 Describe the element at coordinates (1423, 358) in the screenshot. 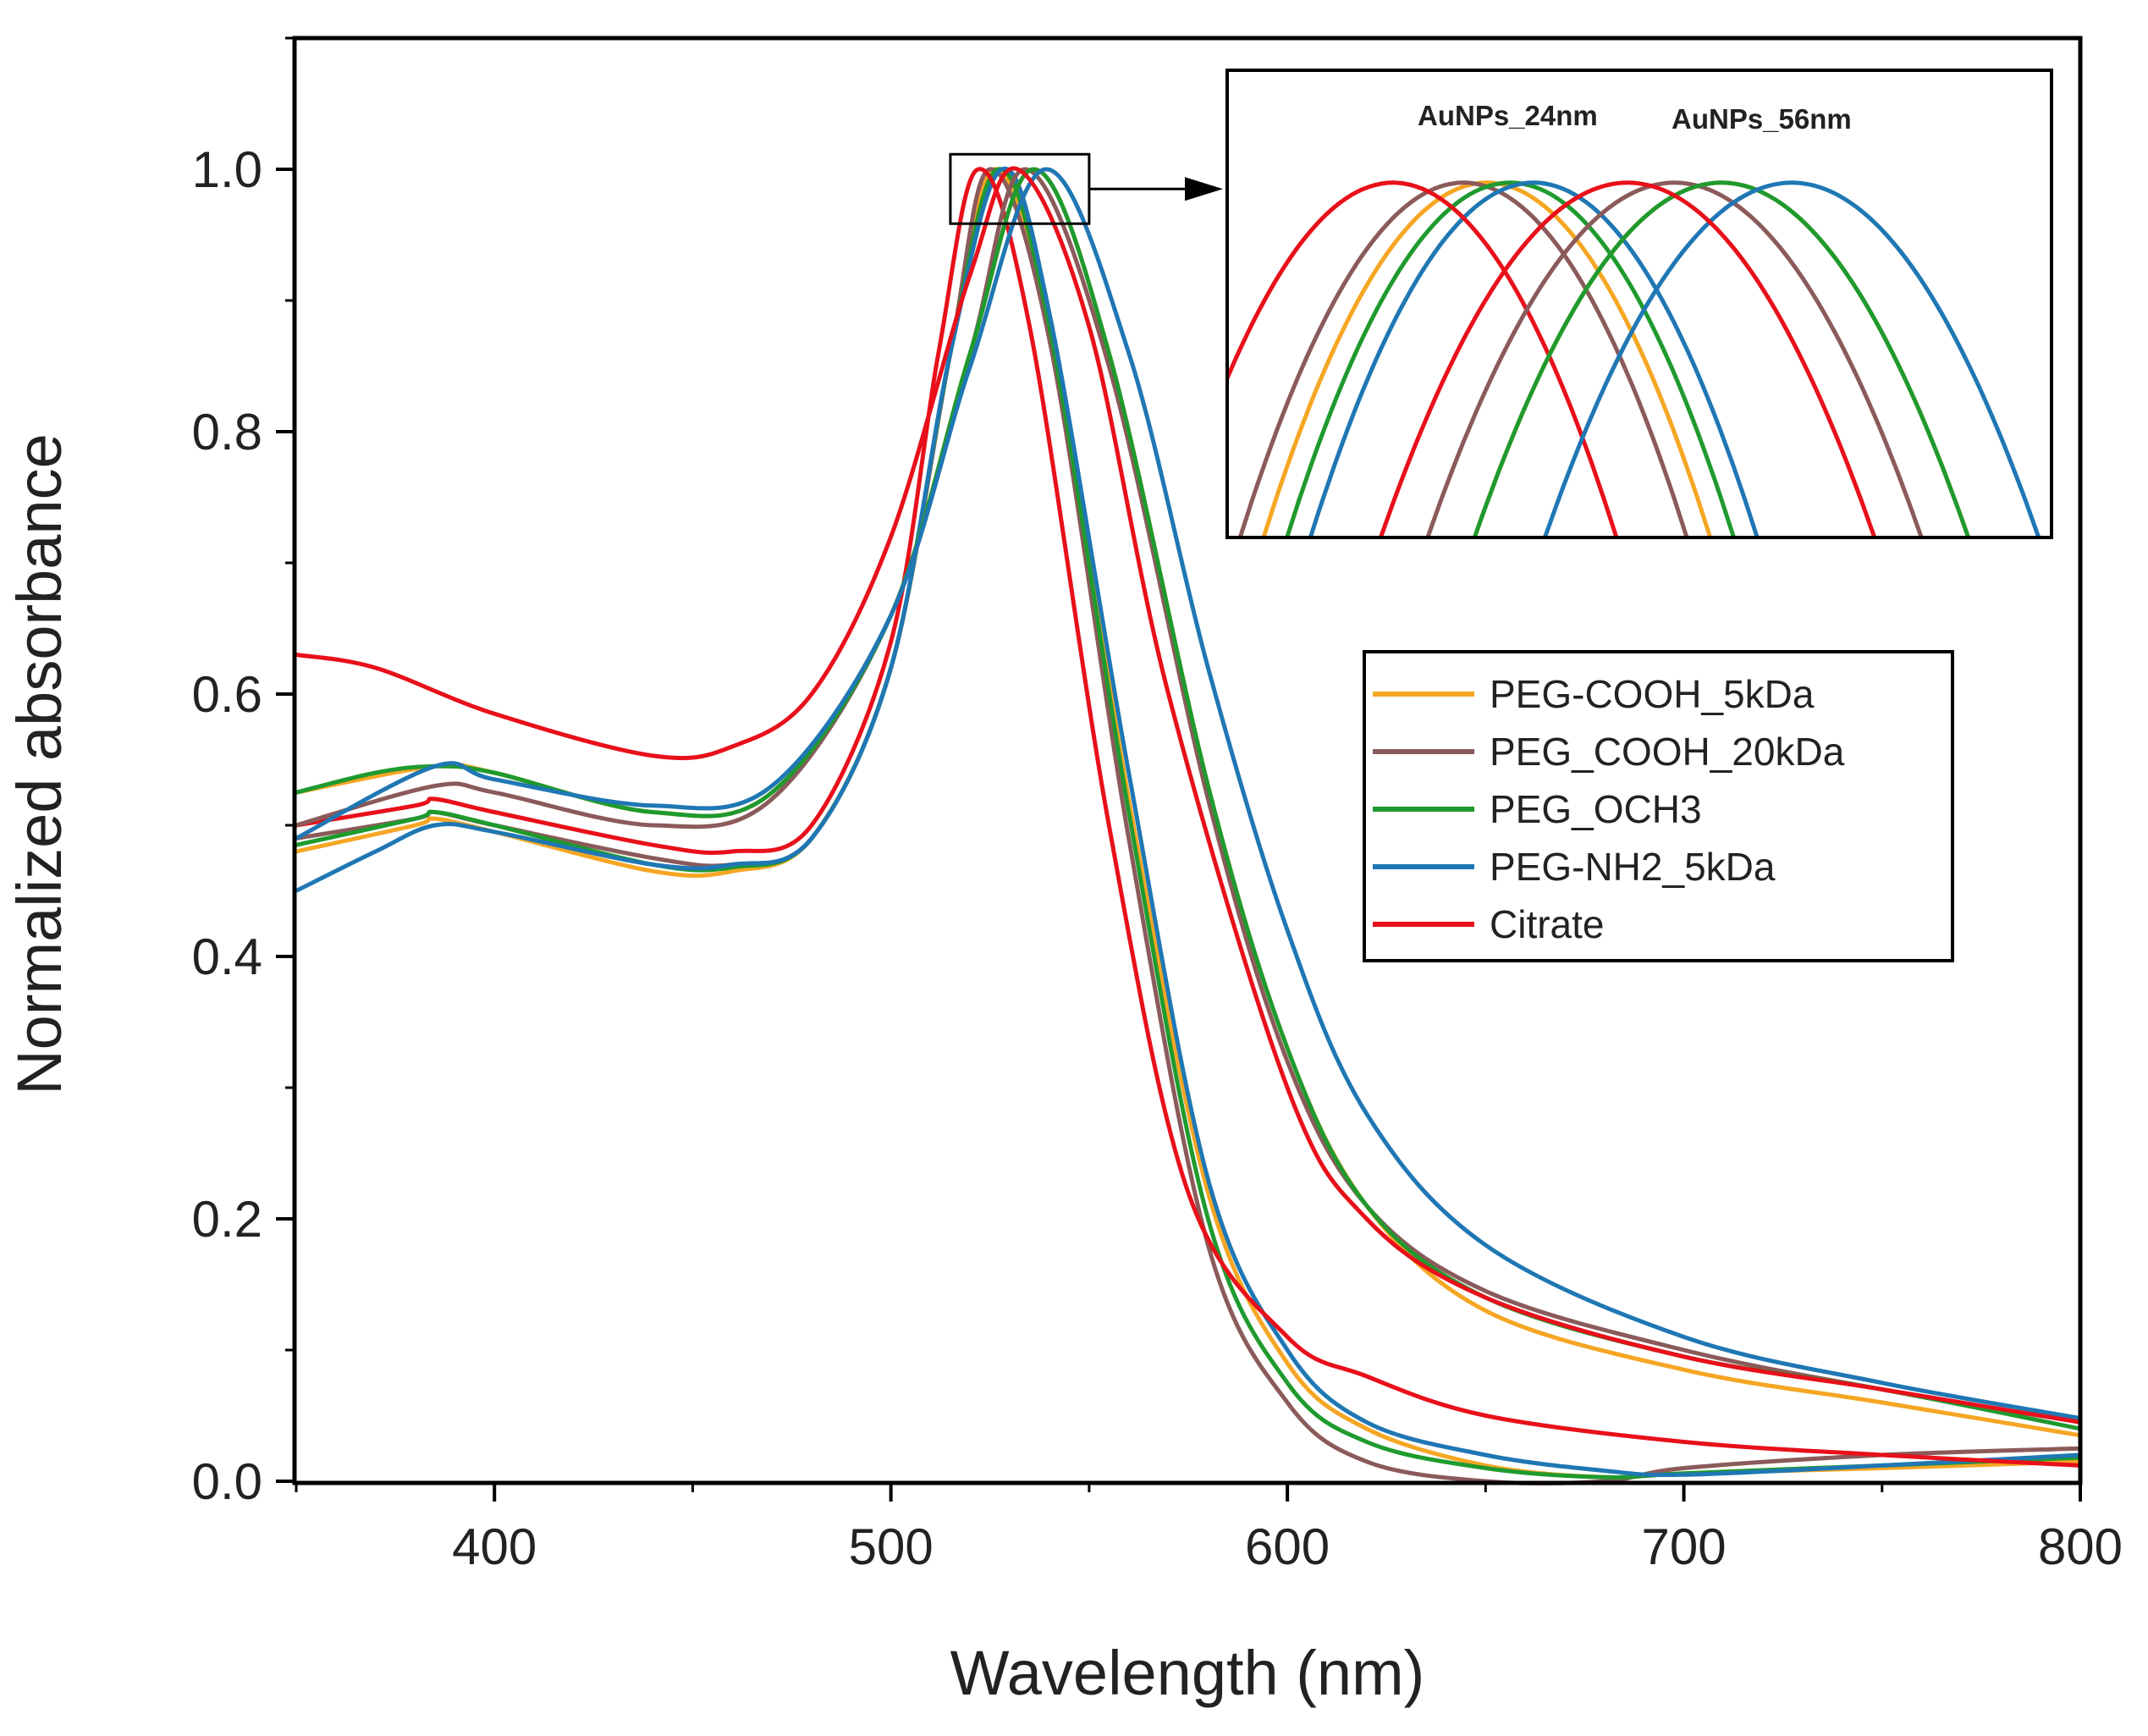

I see `inset-line-citrate-aunps-24nm` at that location.